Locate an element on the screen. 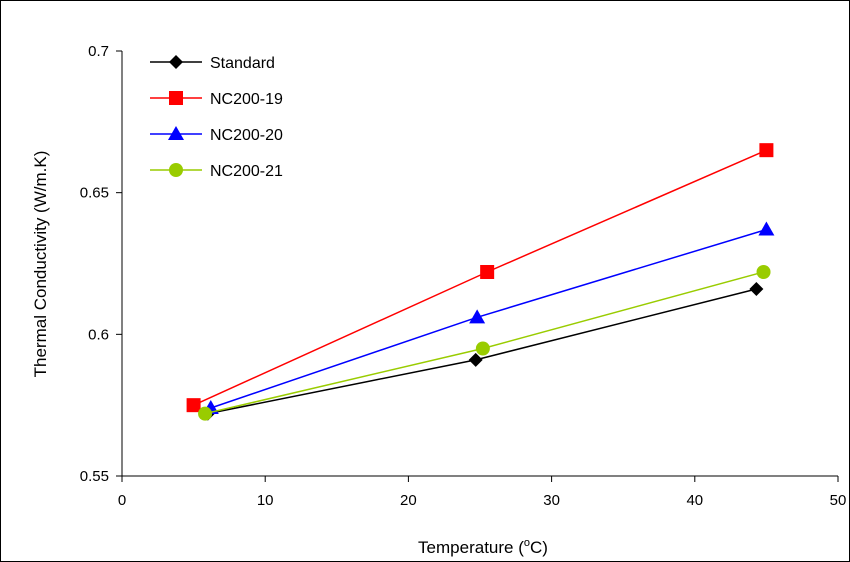 The height and width of the screenshot is (562, 850). x-tick-label: 30 is located at coordinates (551, 500).